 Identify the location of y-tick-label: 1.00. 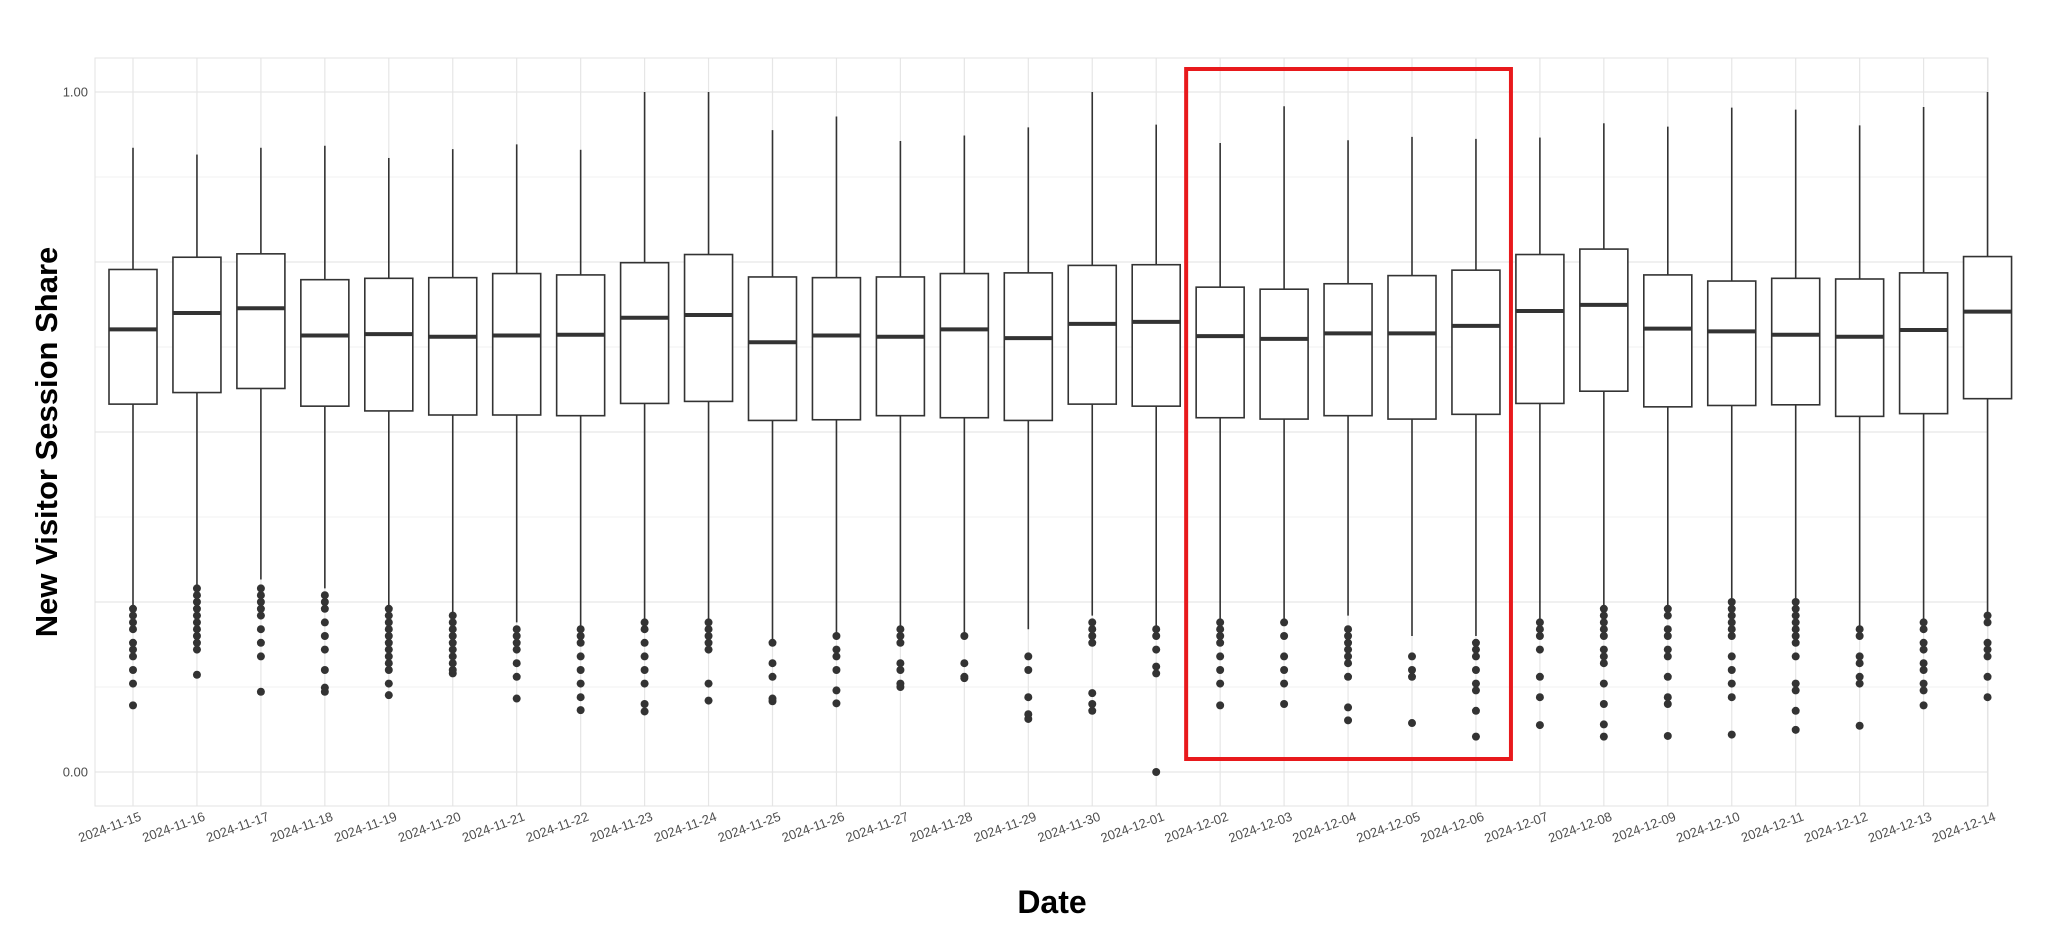
(75, 92).